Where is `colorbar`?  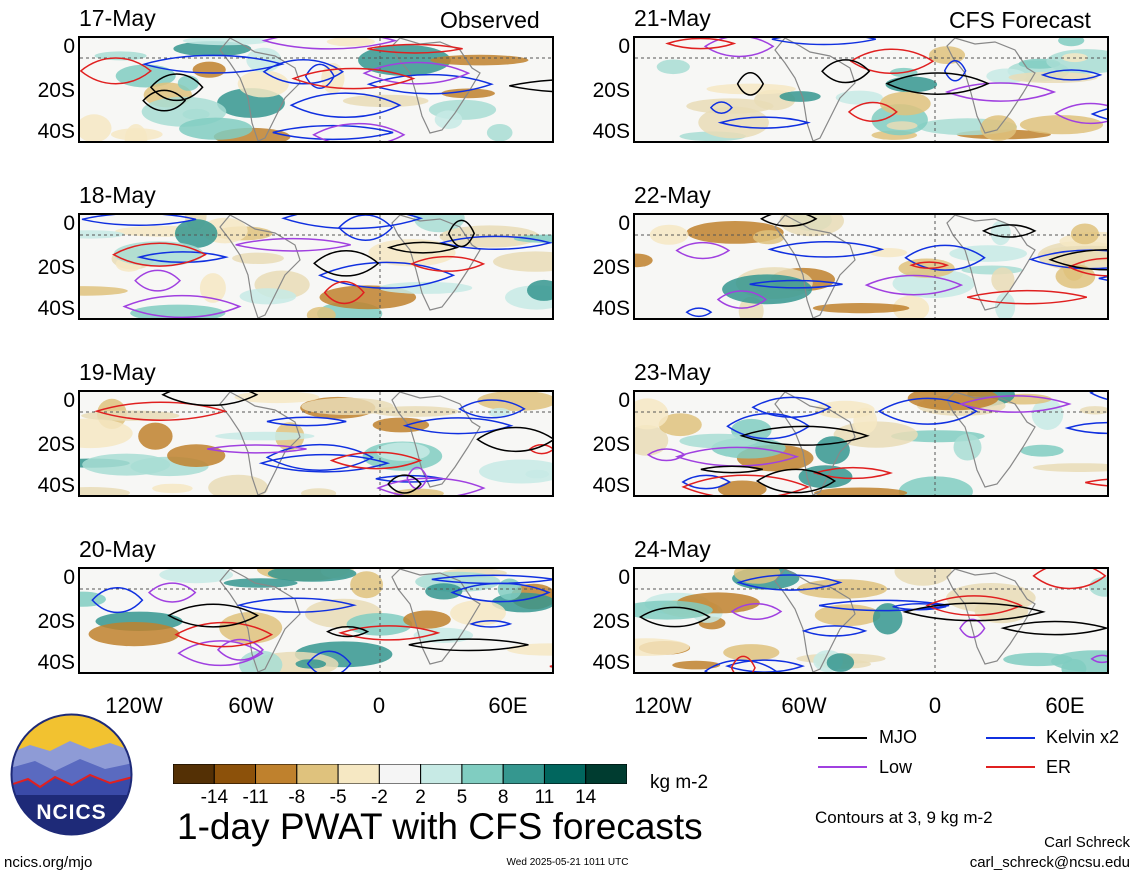 colorbar is located at coordinates (400, 774).